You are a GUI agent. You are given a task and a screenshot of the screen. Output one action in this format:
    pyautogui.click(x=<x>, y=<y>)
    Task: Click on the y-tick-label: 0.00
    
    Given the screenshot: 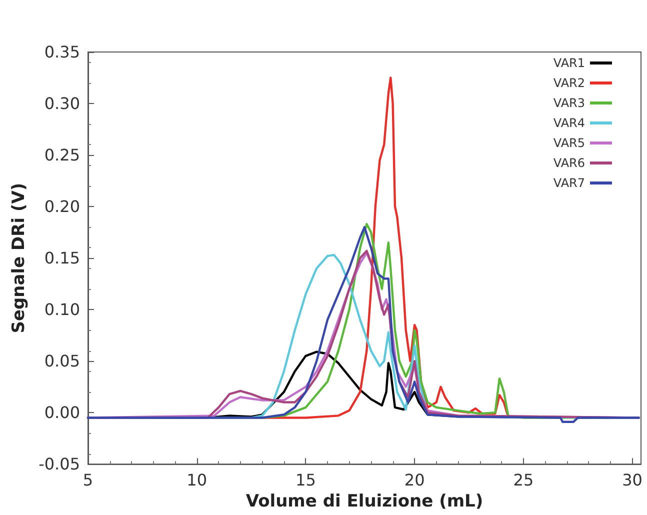 What is the action you would take?
    pyautogui.click(x=62, y=412)
    